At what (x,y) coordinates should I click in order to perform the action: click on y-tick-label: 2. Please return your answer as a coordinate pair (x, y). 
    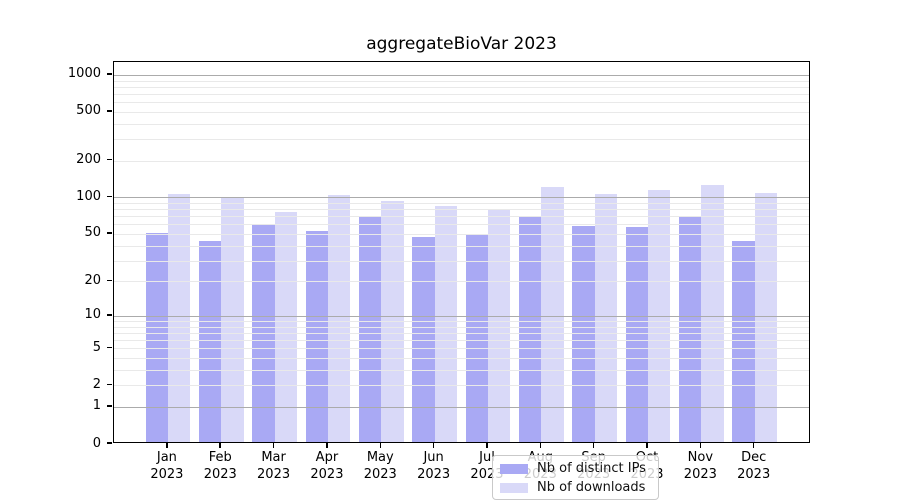
    Looking at the image, I should click on (96, 384).